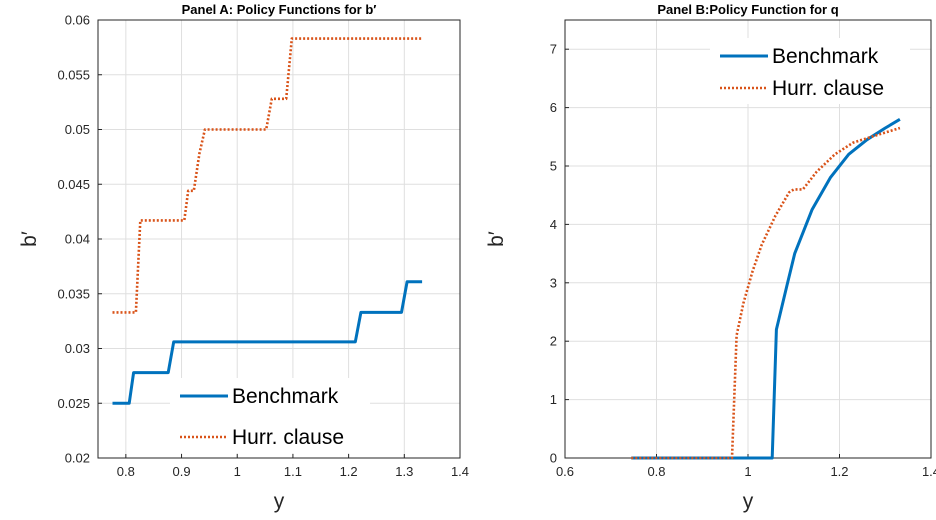 The height and width of the screenshot is (520, 936). I want to click on y-tick-label: 6, so click(553, 107).